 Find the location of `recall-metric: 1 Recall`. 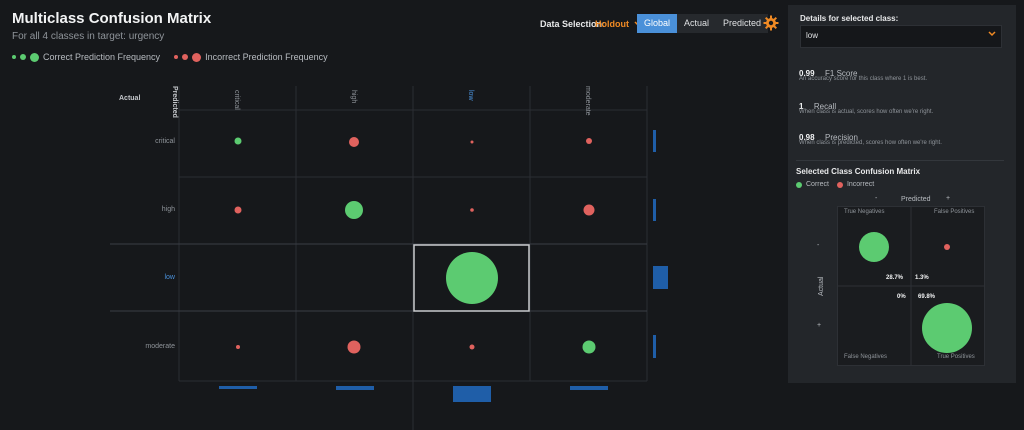

recall-metric: 1 Recall is located at coordinates (817, 105).